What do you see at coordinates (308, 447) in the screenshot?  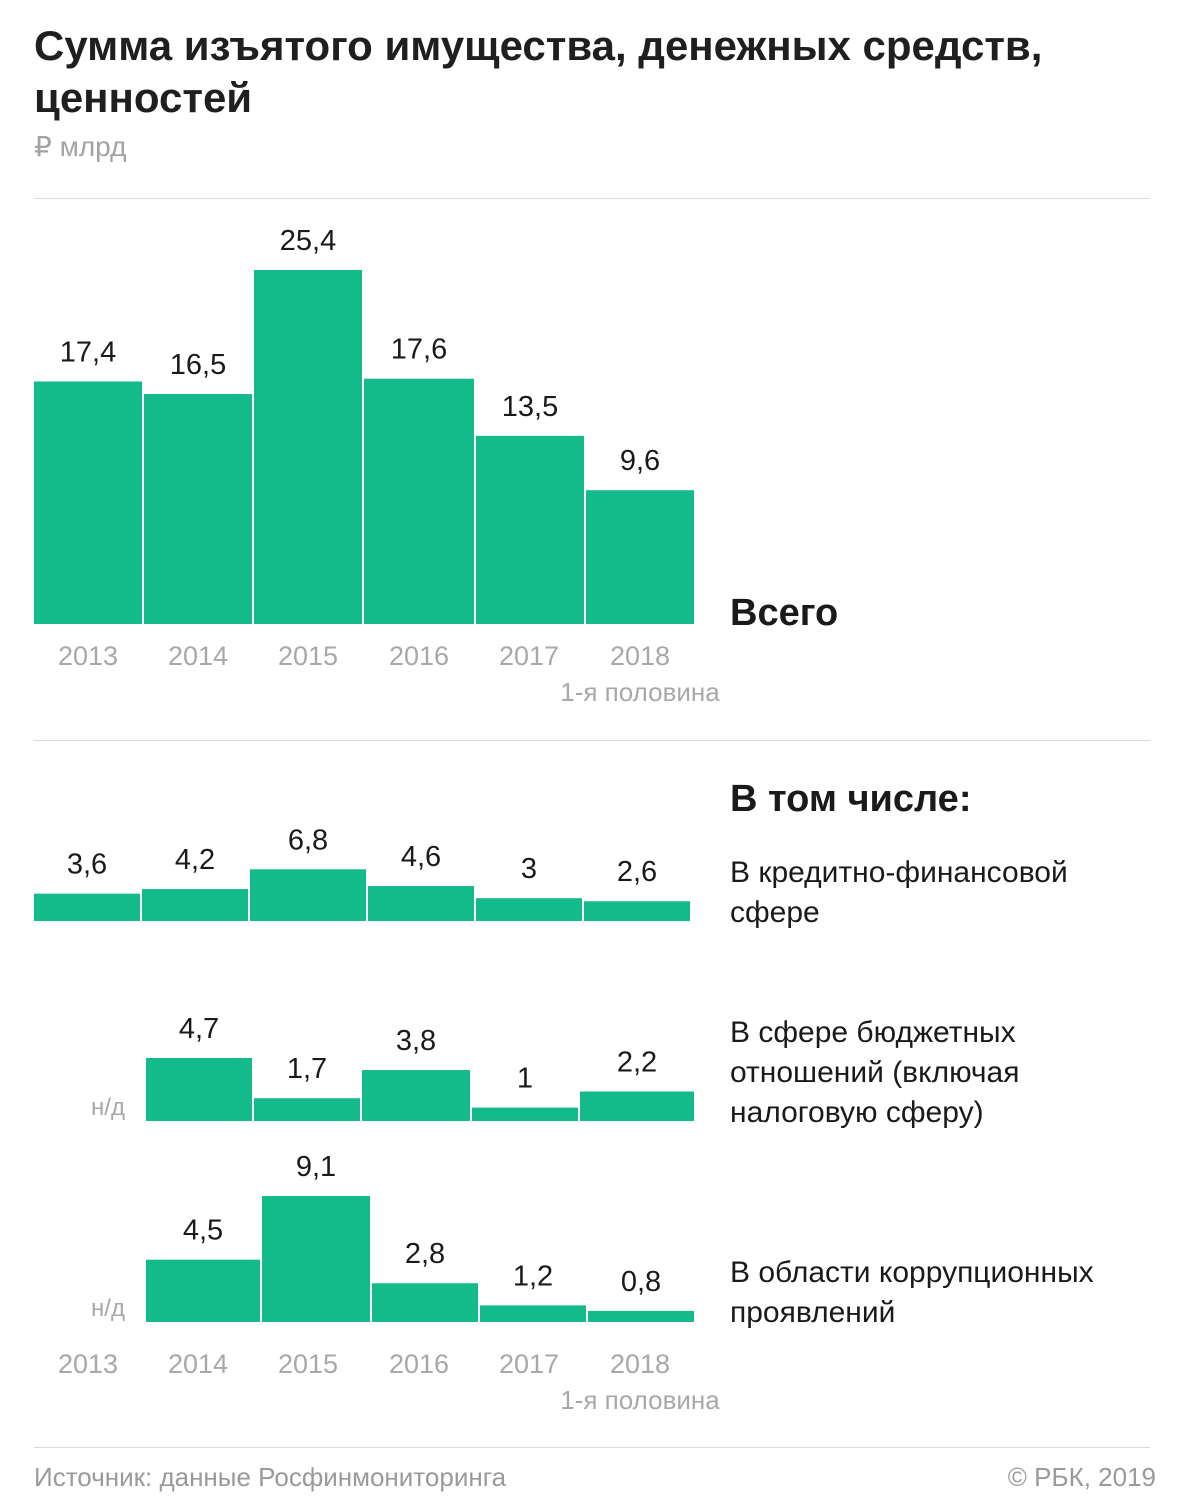 I see `total-bar-2015` at bounding box center [308, 447].